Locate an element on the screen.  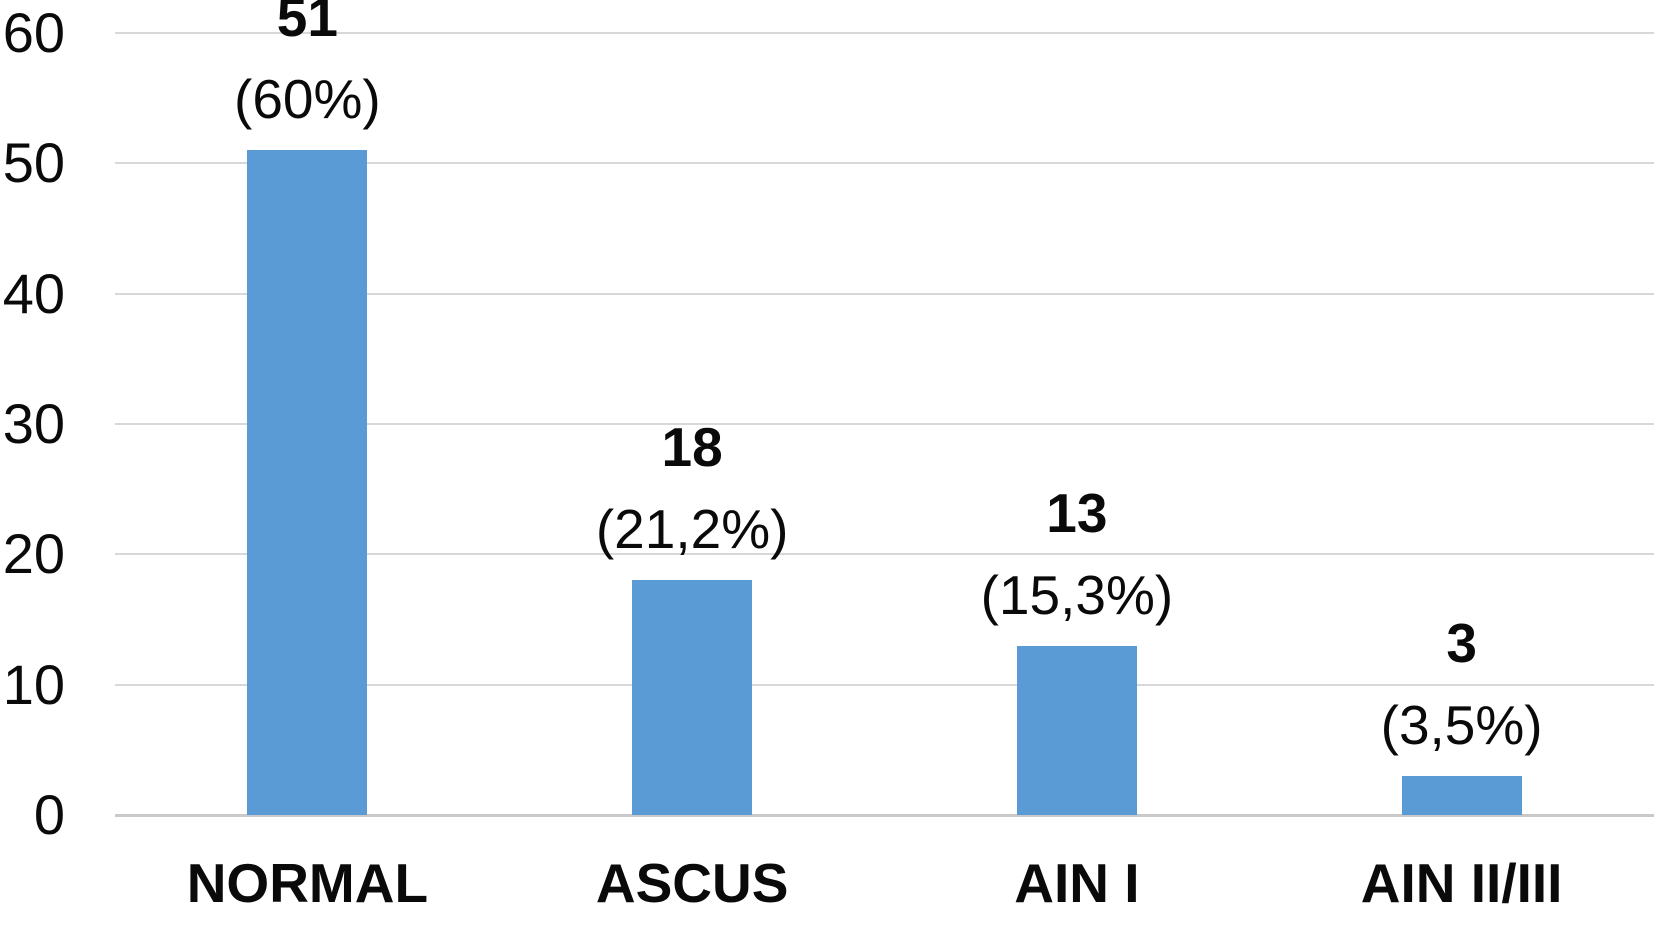
bar-value-label: 3 (3,5%) is located at coordinates (1458, 684).